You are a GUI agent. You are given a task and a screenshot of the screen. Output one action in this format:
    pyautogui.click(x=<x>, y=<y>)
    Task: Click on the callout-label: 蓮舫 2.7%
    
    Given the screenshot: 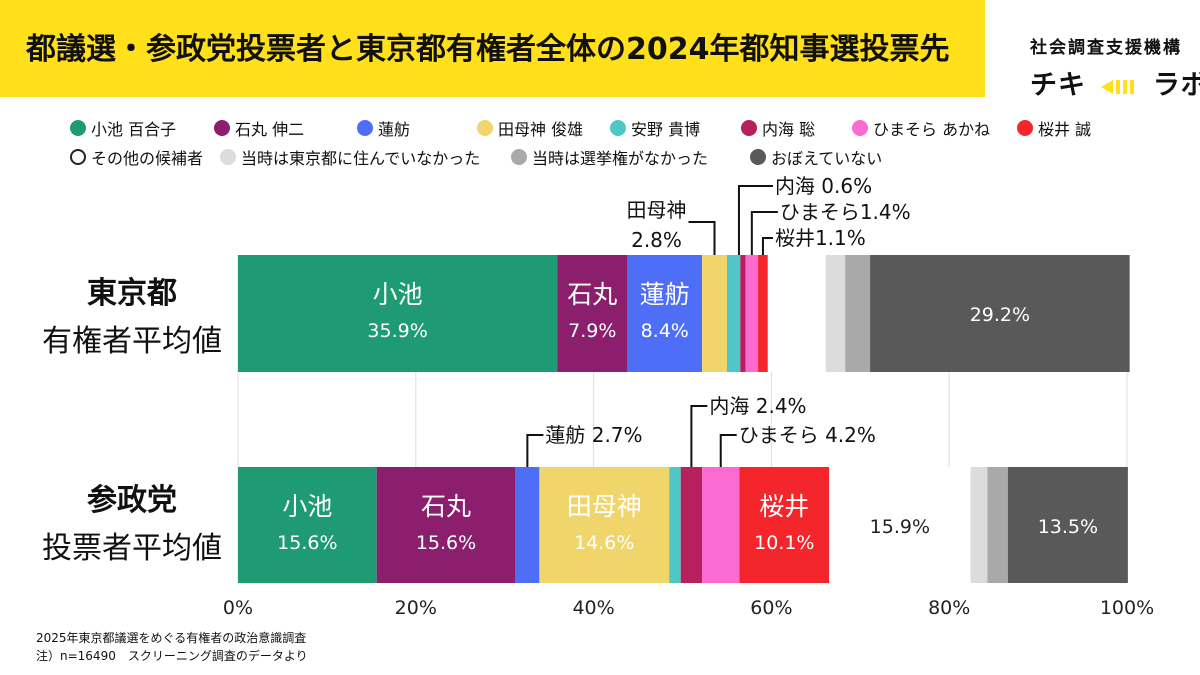 What is the action you would take?
    pyautogui.click(x=593, y=435)
    